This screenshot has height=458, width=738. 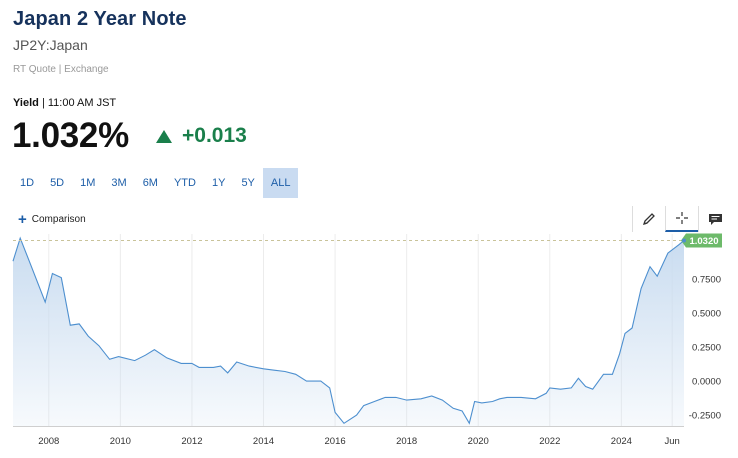 What do you see at coordinates (150, 183) in the screenshot?
I see `range-button-6m: 6M` at bounding box center [150, 183].